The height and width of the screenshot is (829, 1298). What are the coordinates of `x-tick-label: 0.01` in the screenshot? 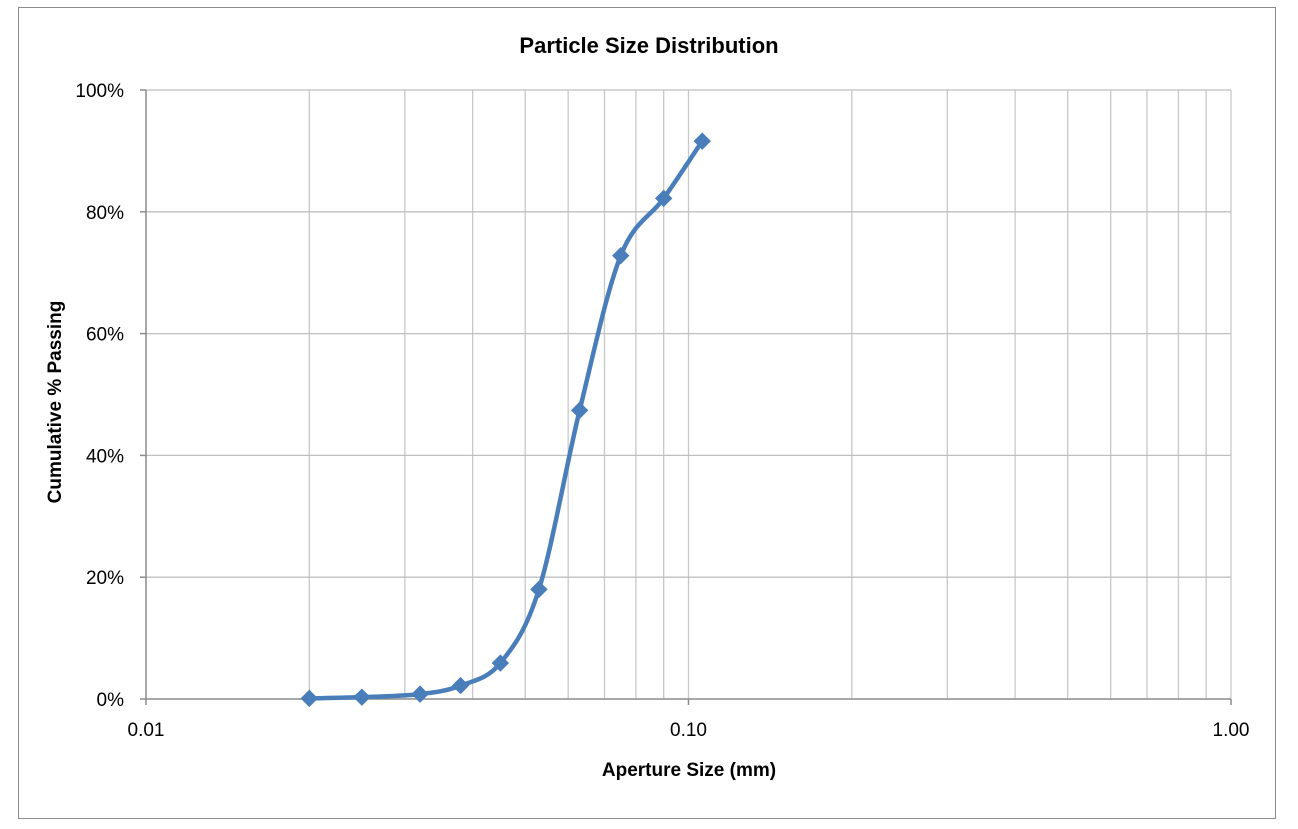 It's located at (146, 730).